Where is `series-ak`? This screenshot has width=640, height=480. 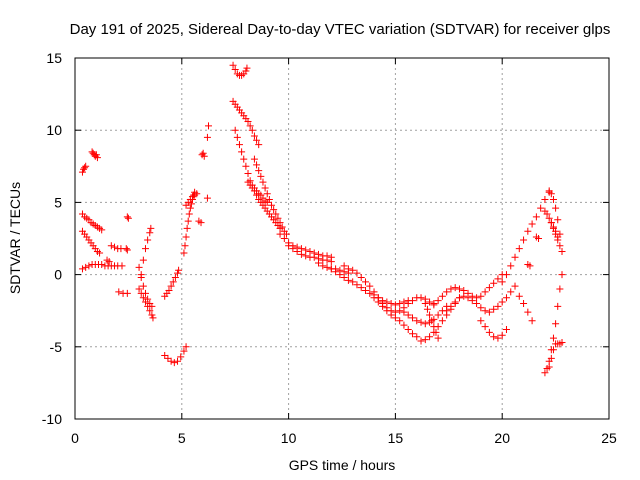
series-ak is located at coordinates (474, 304).